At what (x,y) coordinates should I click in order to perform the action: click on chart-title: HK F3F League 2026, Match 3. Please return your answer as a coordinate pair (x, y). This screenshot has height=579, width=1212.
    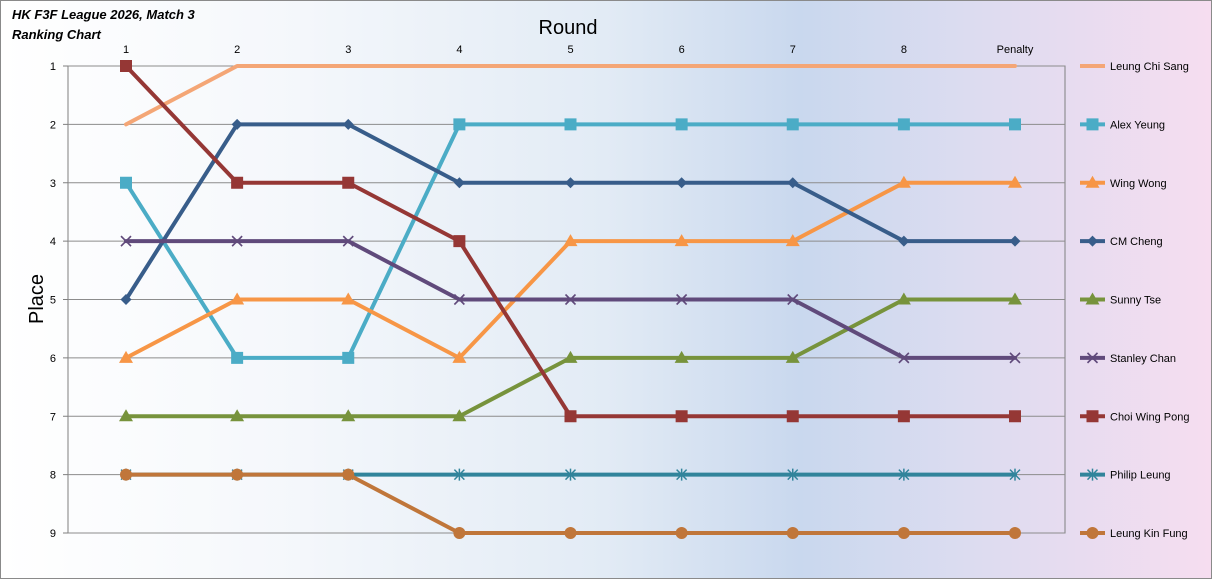
    Looking at the image, I should click on (104, 14).